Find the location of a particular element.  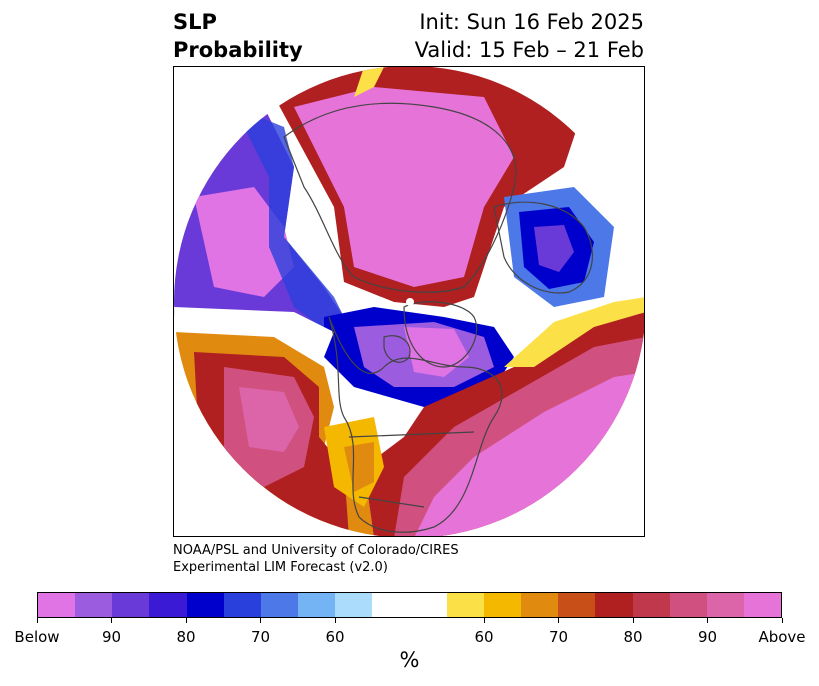

above-region-north-inner is located at coordinates (404, 187).